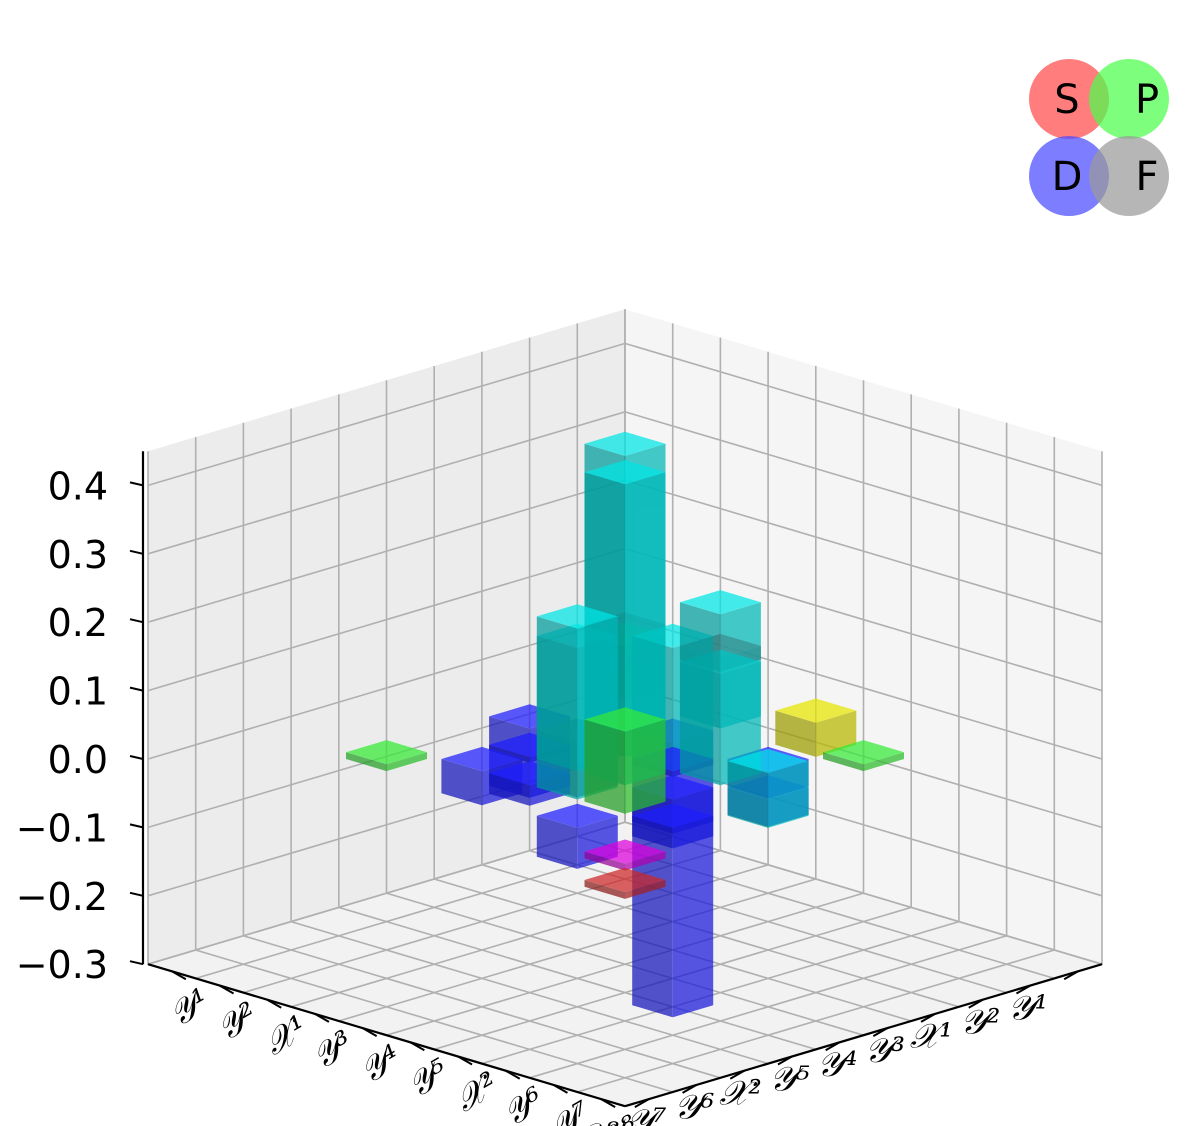 The width and height of the screenshot is (1195, 1126). I want to click on legend-f-circle, so click(1129, 176).